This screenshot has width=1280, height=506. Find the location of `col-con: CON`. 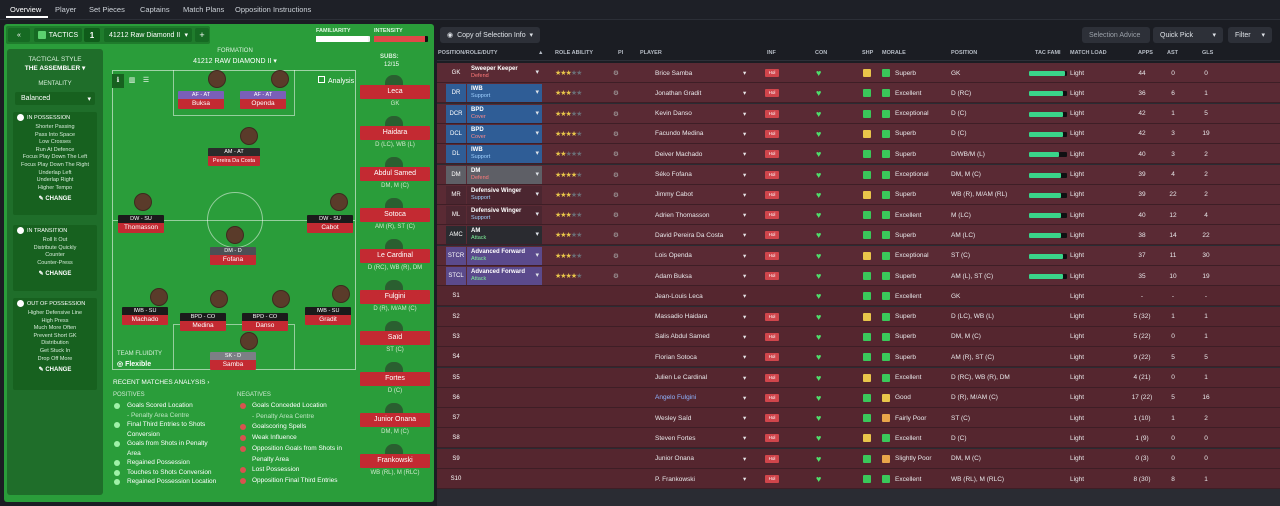

col-con: CON is located at coordinates (821, 53).